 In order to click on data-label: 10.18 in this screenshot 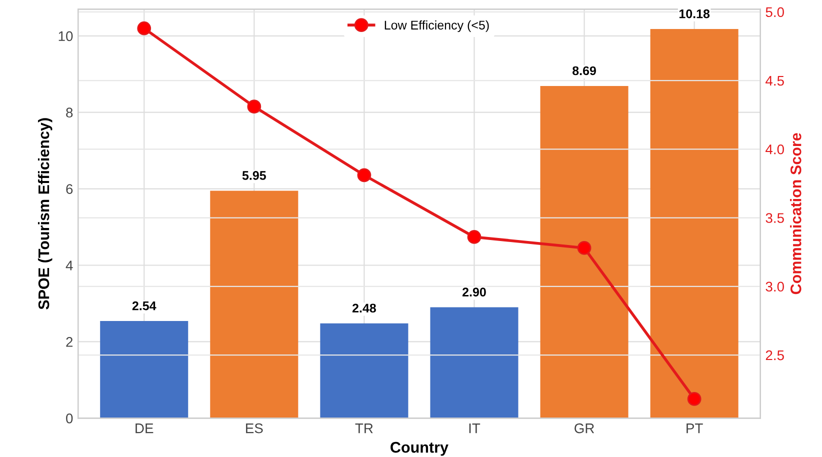, I will do `click(694, 13)`.